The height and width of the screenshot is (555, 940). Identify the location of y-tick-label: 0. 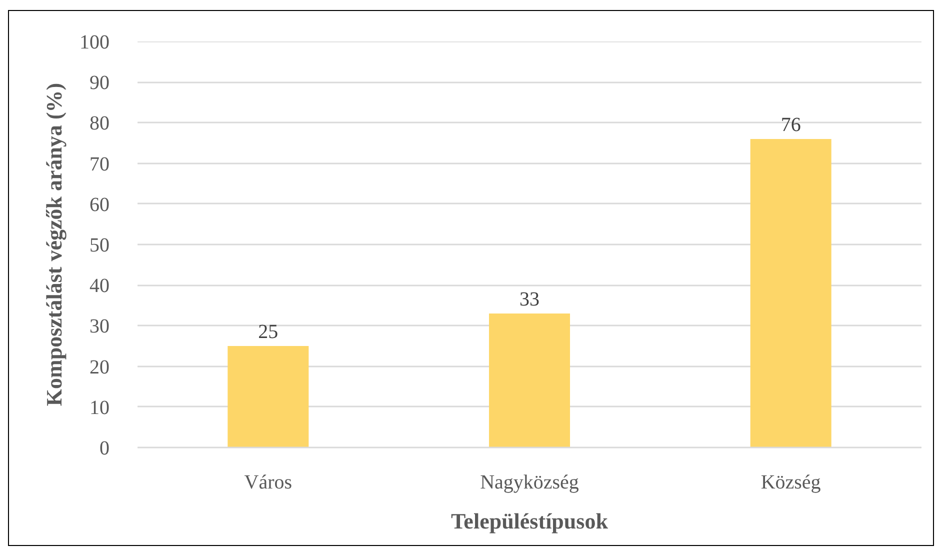
(105, 449).